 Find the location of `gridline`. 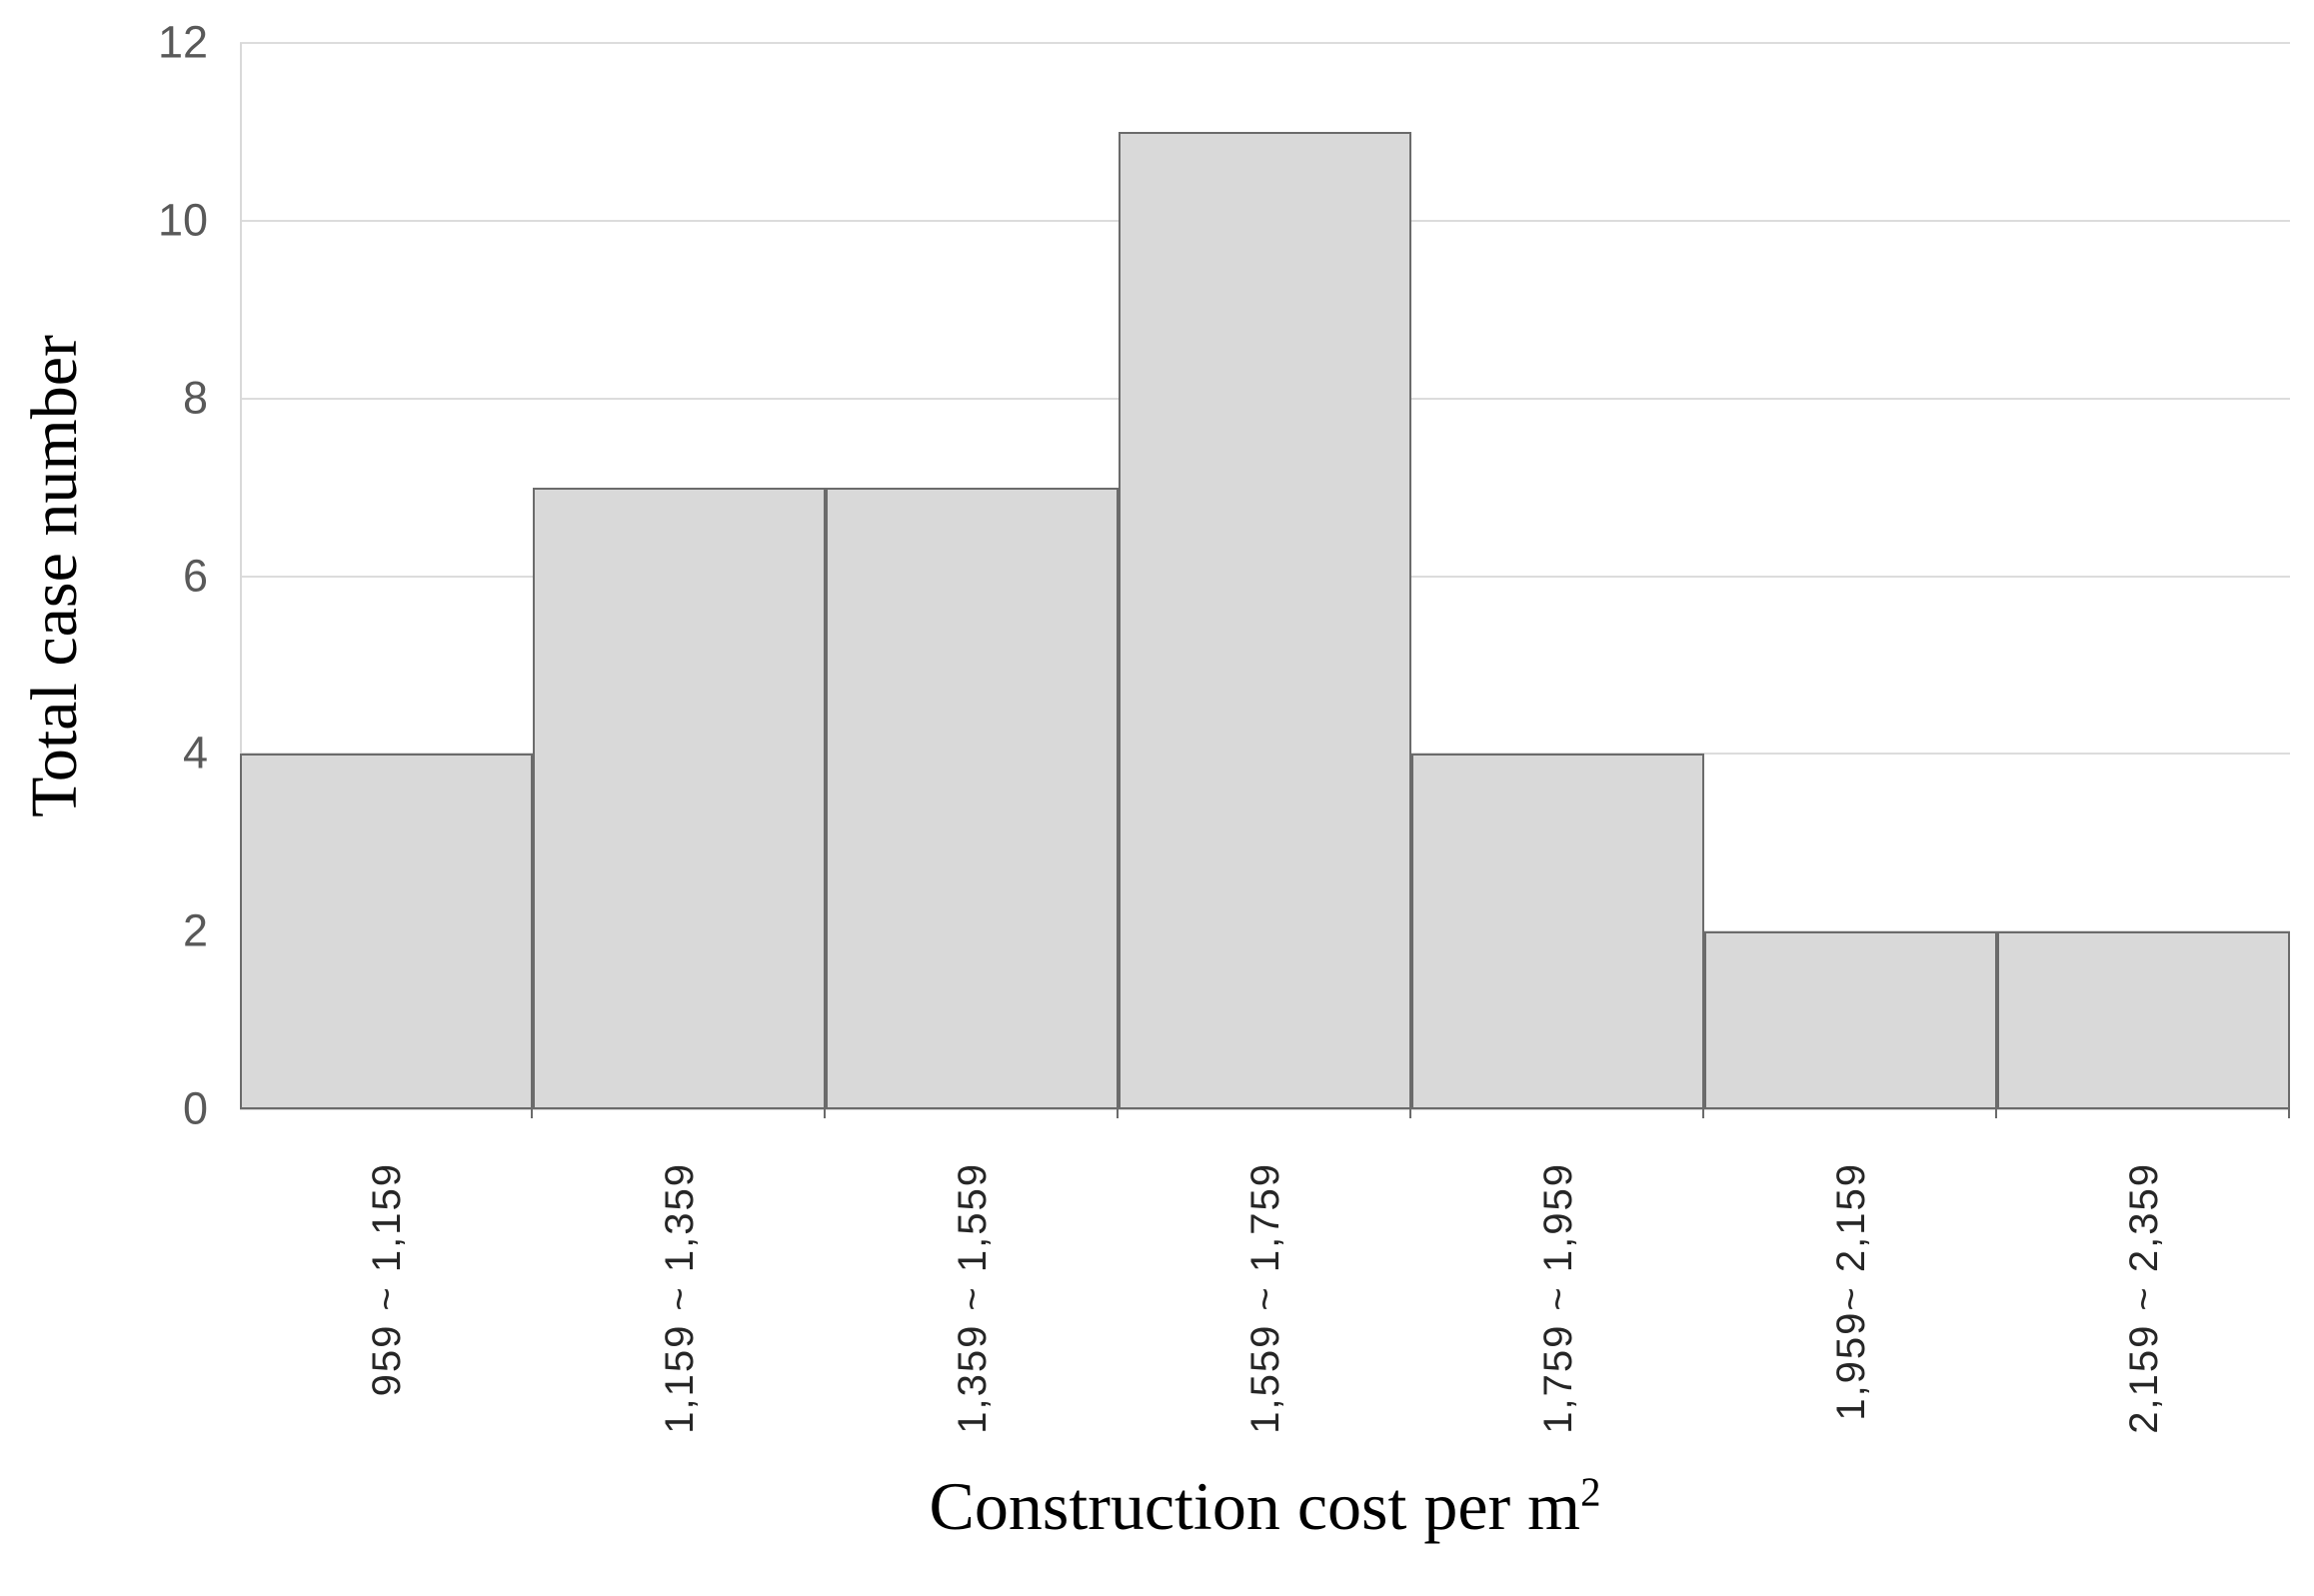

gridline is located at coordinates (1265, 43).